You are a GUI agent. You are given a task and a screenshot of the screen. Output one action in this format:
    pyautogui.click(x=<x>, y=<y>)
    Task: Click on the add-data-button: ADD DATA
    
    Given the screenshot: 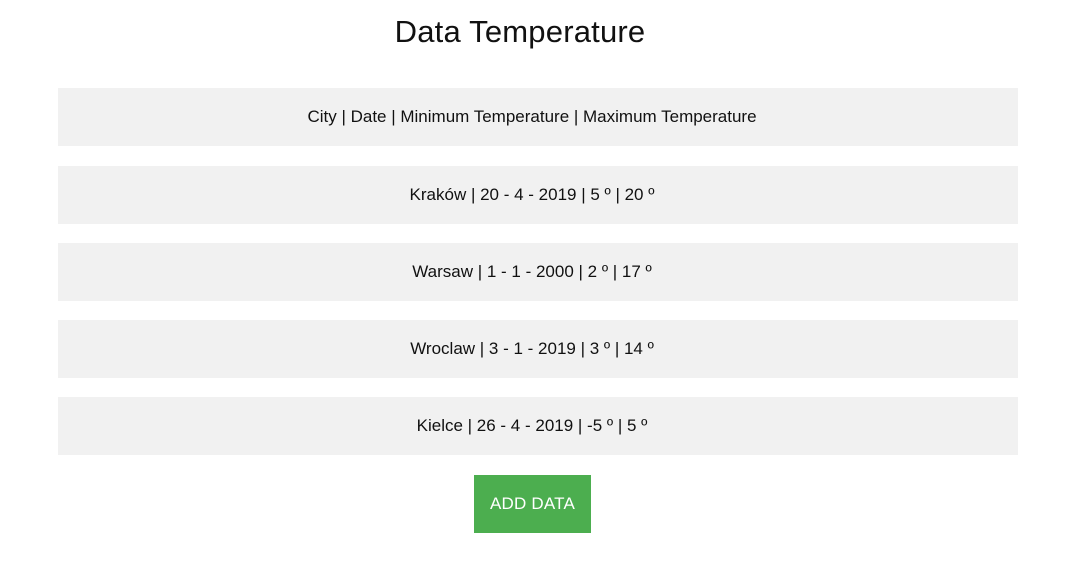 What is the action you would take?
    pyautogui.click(x=532, y=504)
    